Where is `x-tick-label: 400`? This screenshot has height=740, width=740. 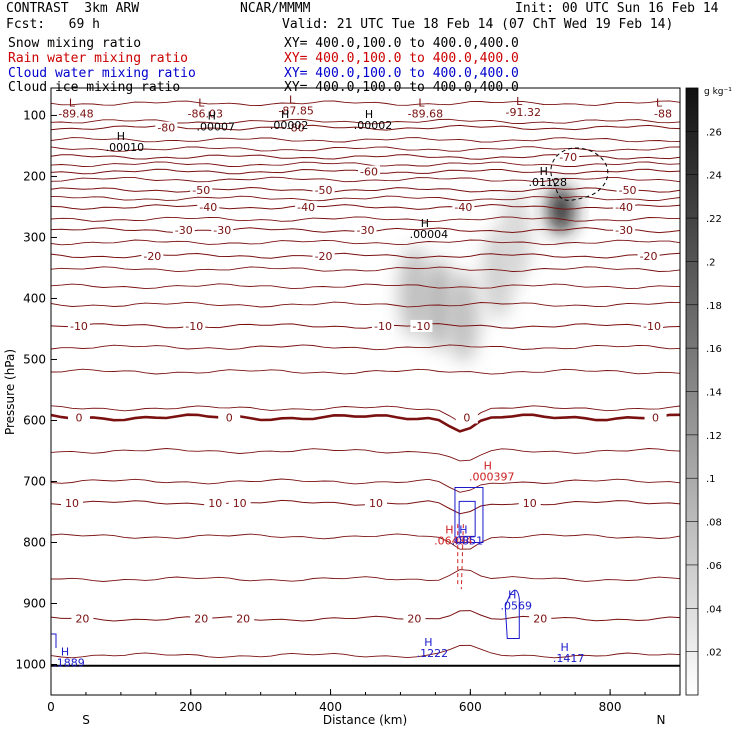
x-tick-label: 400 is located at coordinates (330, 707).